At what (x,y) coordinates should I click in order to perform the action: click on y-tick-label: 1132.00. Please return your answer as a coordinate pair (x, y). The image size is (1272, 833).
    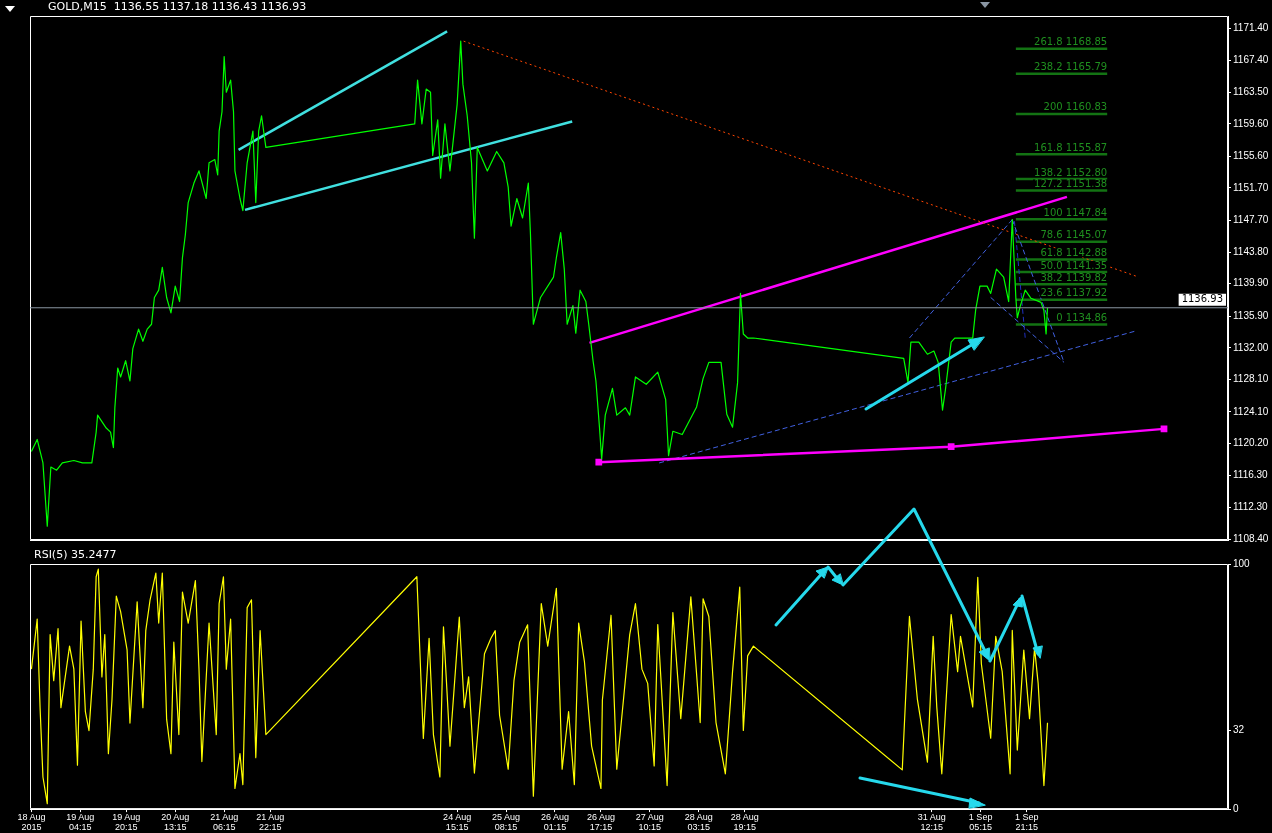
    Looking at the image, I should click on (1251, 347).